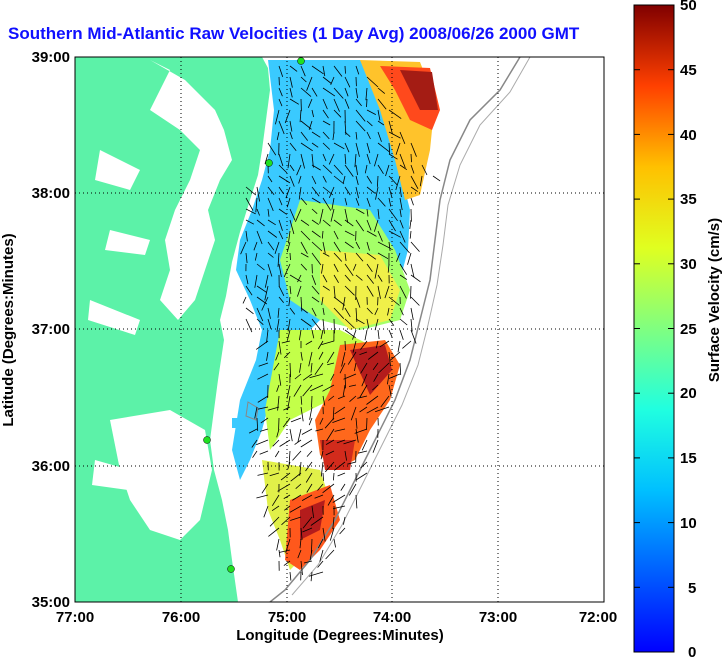 The width and height of the screenshot is (724, 659). What do you see at coordinates (51, 57) in the screenshot?
I see `y-tick-label: 39:00` at bounding box center [51, 57].